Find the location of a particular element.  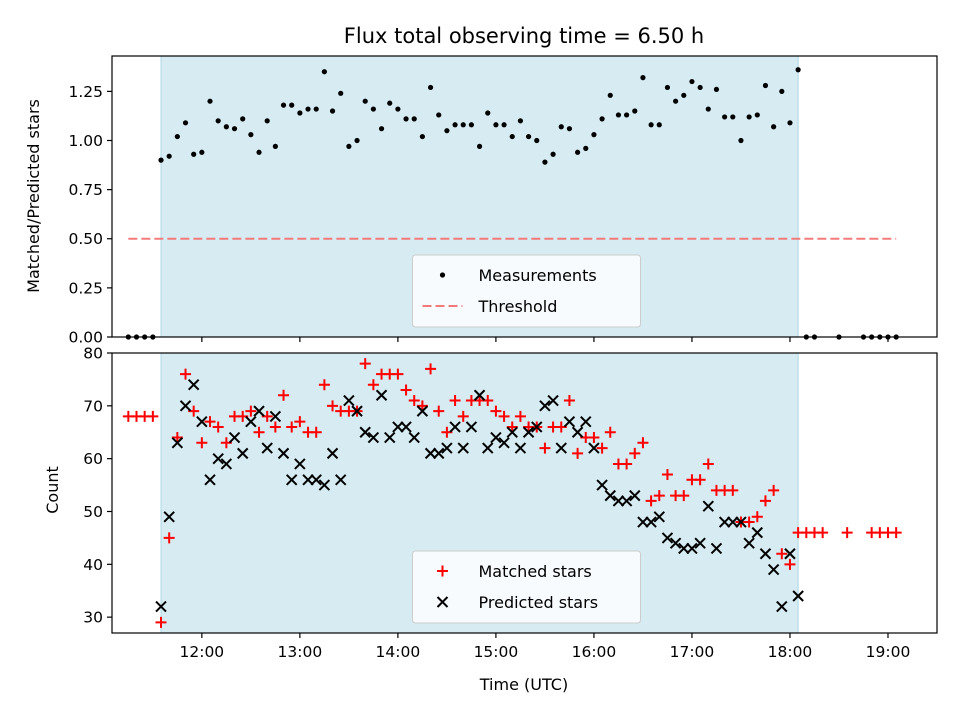

y-tick-label: 60 is located at coordinates (93, 459).